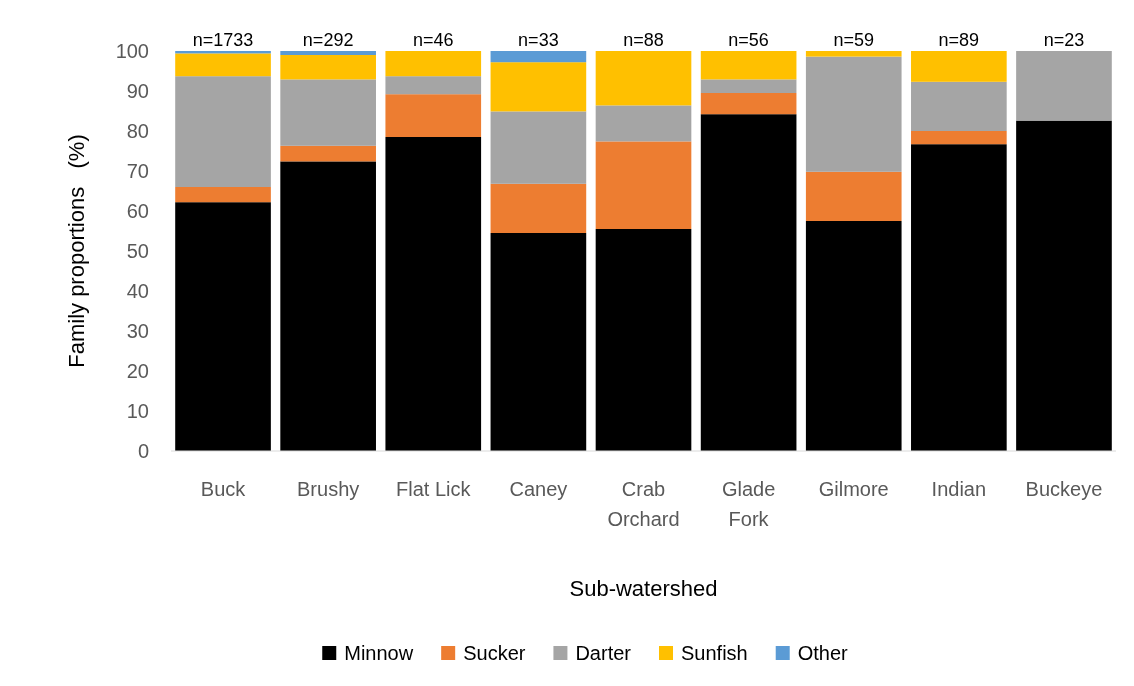  I want to click on x-tick-label: Glade Fork, so click(748, 504).